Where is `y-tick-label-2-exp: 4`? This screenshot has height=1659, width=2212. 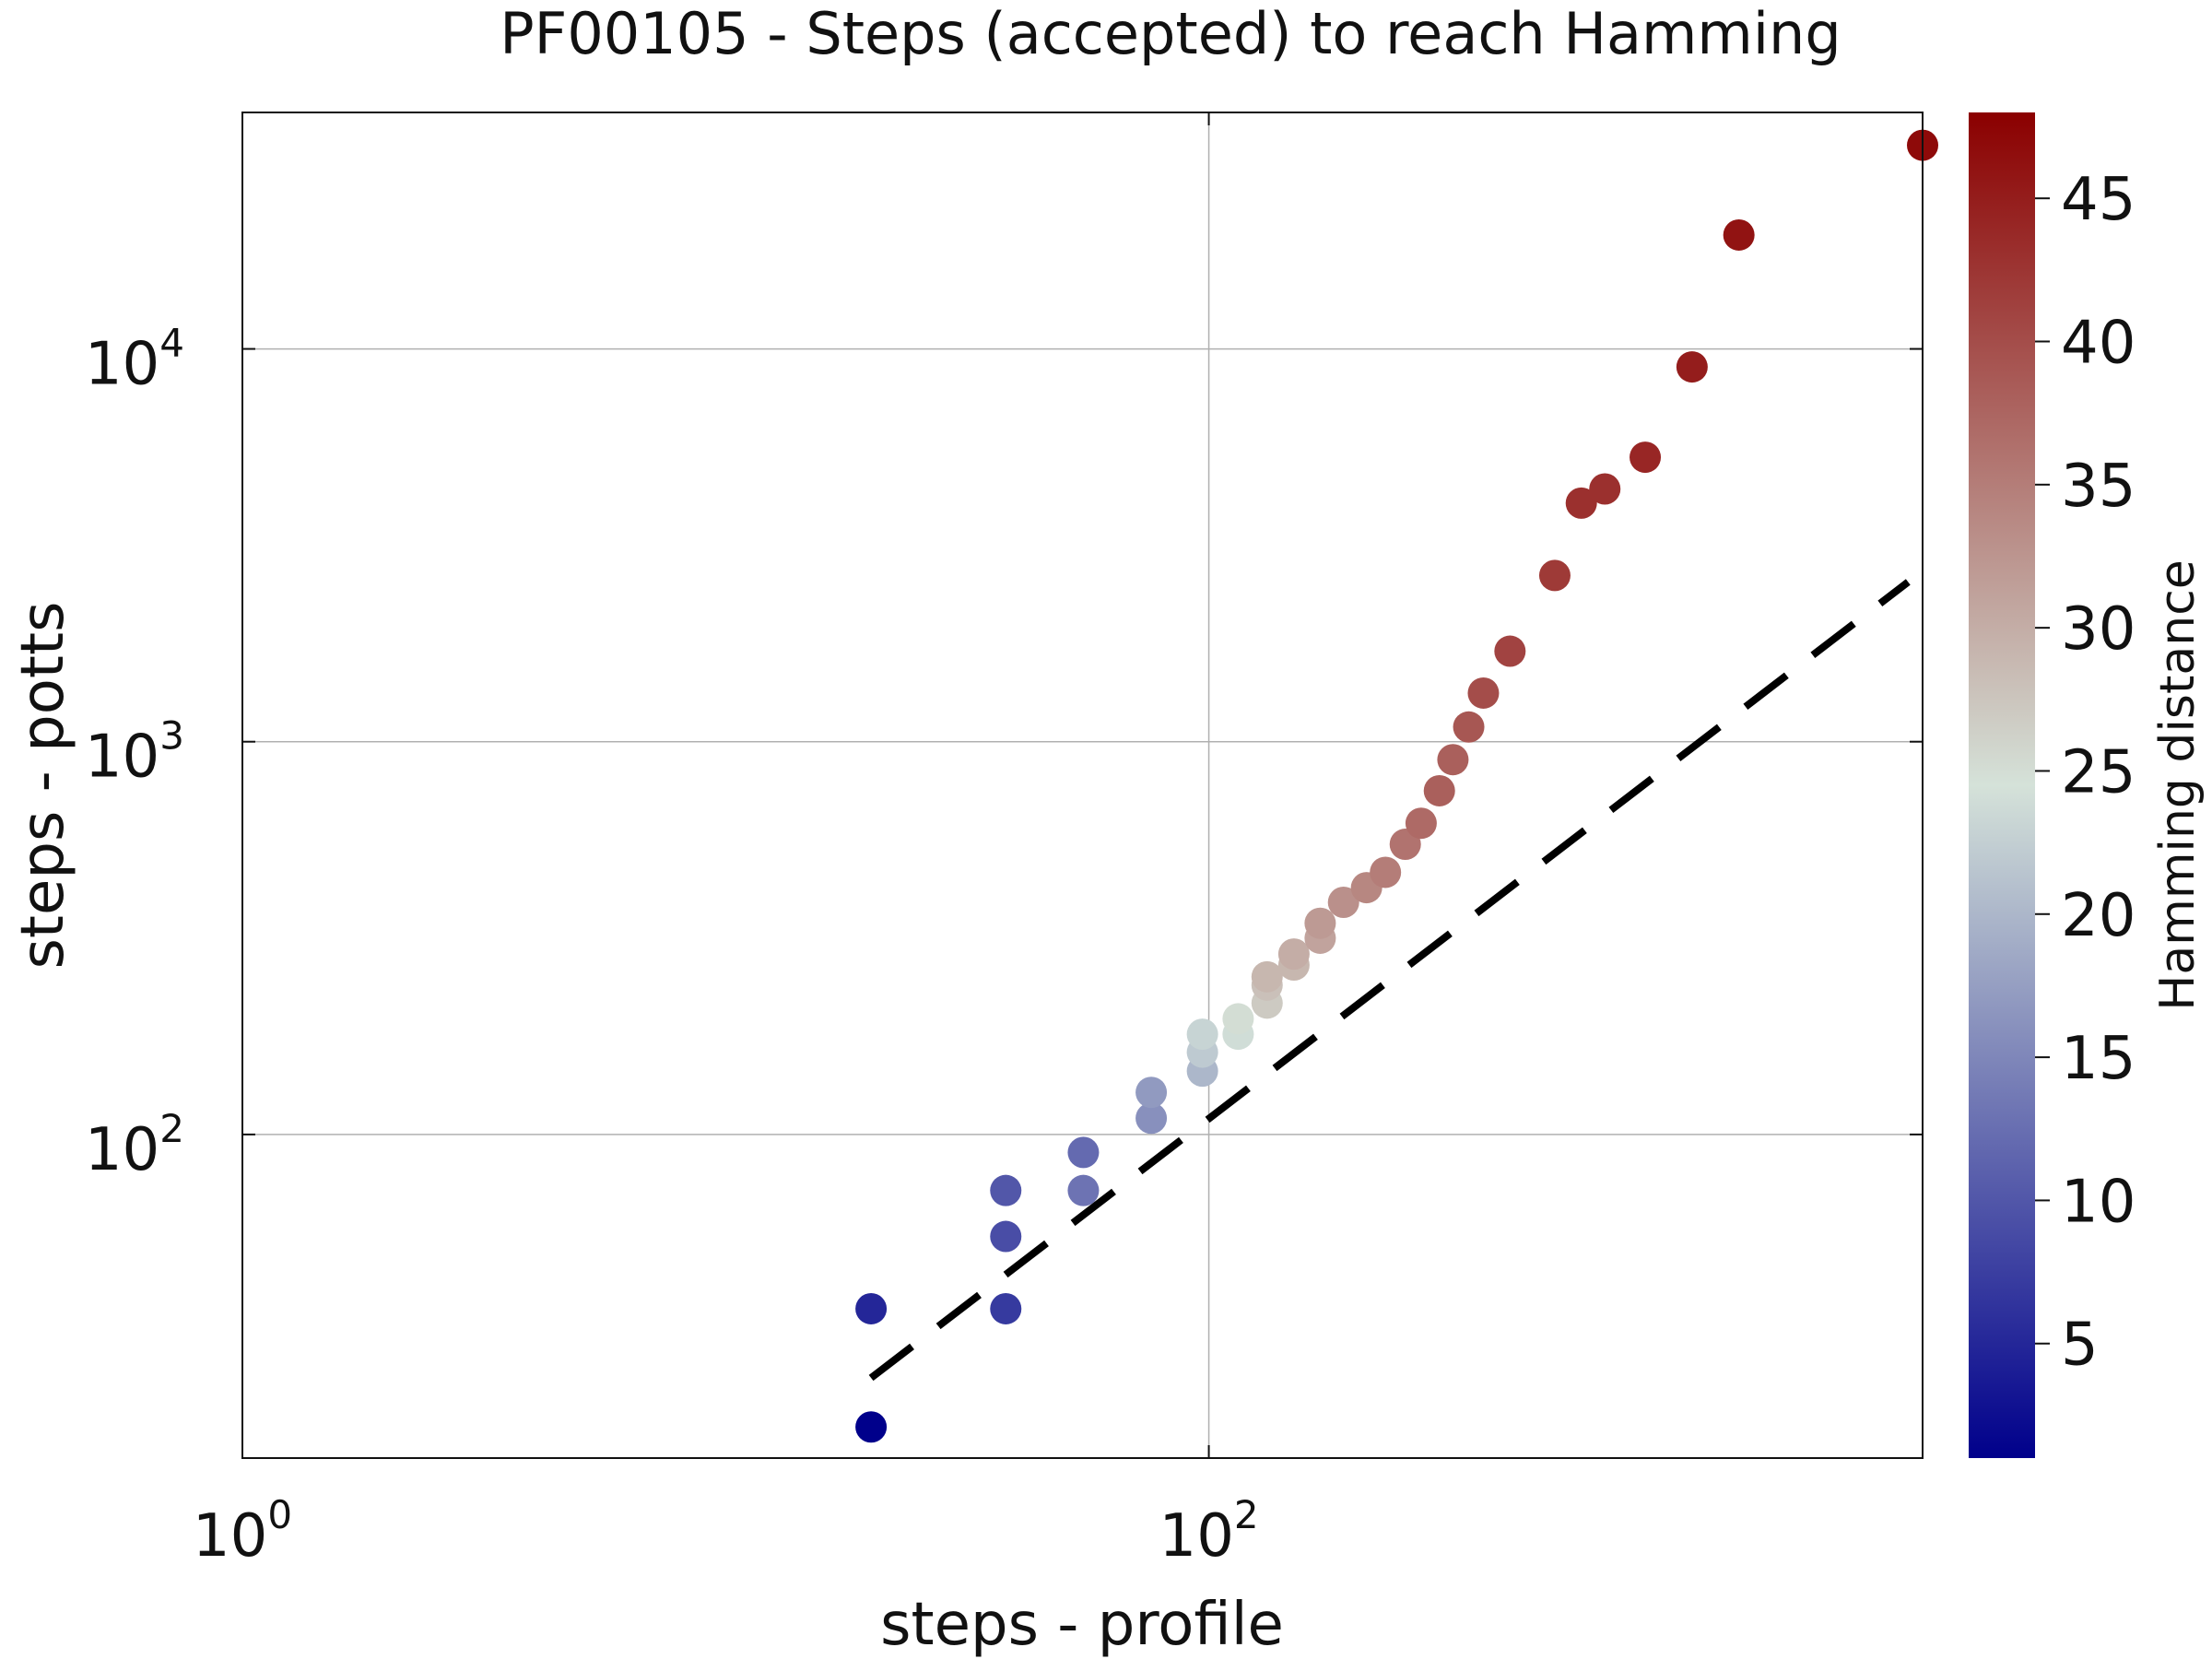 y-tick-label-2-exp: 4 is located at coordinates (171, 343).